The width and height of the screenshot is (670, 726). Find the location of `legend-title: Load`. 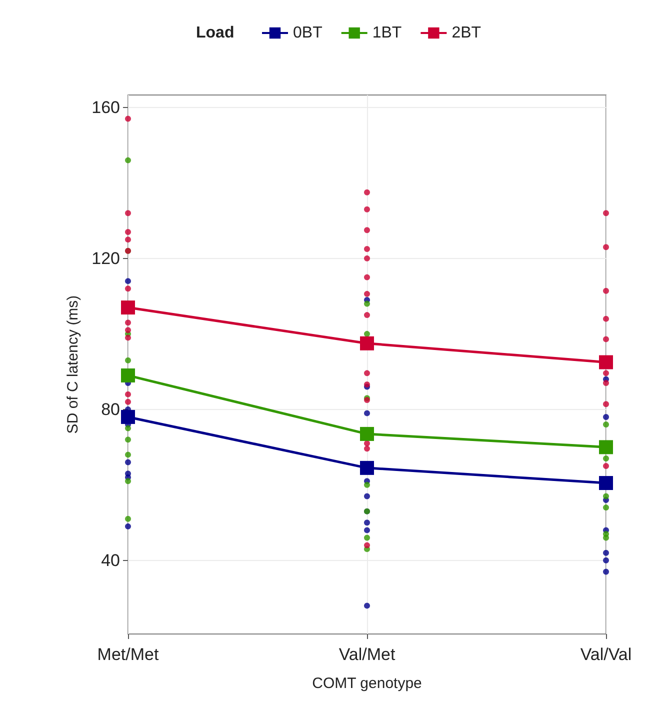

legend-title: Load is located at coordinates (215, 33).